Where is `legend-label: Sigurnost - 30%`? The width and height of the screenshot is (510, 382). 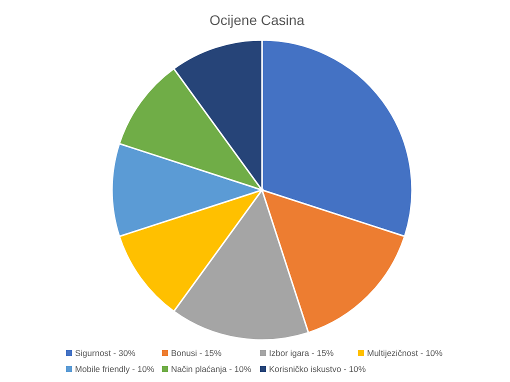
legend-label: Sigurnost - 30% is located at coordinates (105, 353).